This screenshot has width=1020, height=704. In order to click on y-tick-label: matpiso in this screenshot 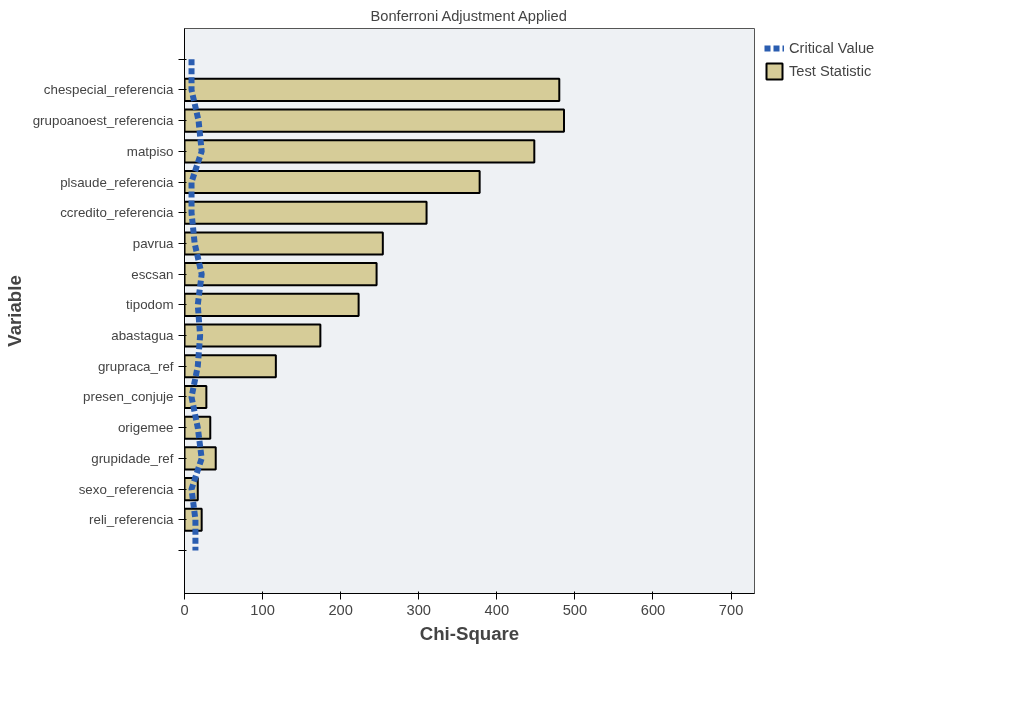, I will do `click(150, 151)`.